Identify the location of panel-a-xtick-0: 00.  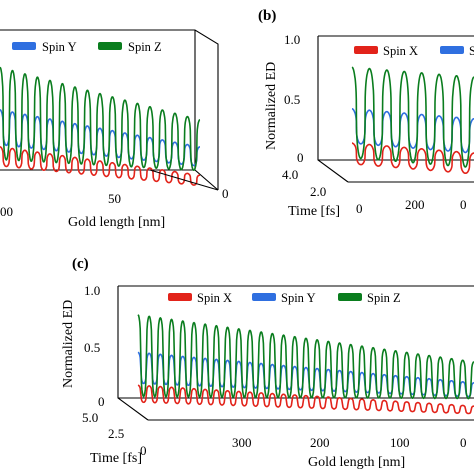
(6, 211).